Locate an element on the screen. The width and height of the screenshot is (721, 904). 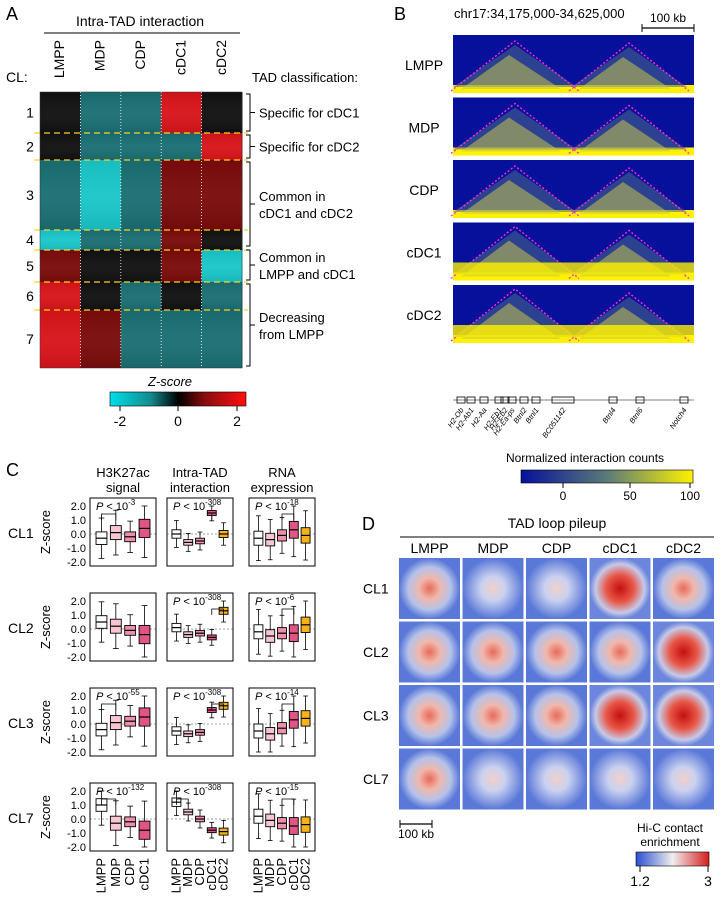
panel-c-ytick: 0.0 is located at coordinates (78, 630).